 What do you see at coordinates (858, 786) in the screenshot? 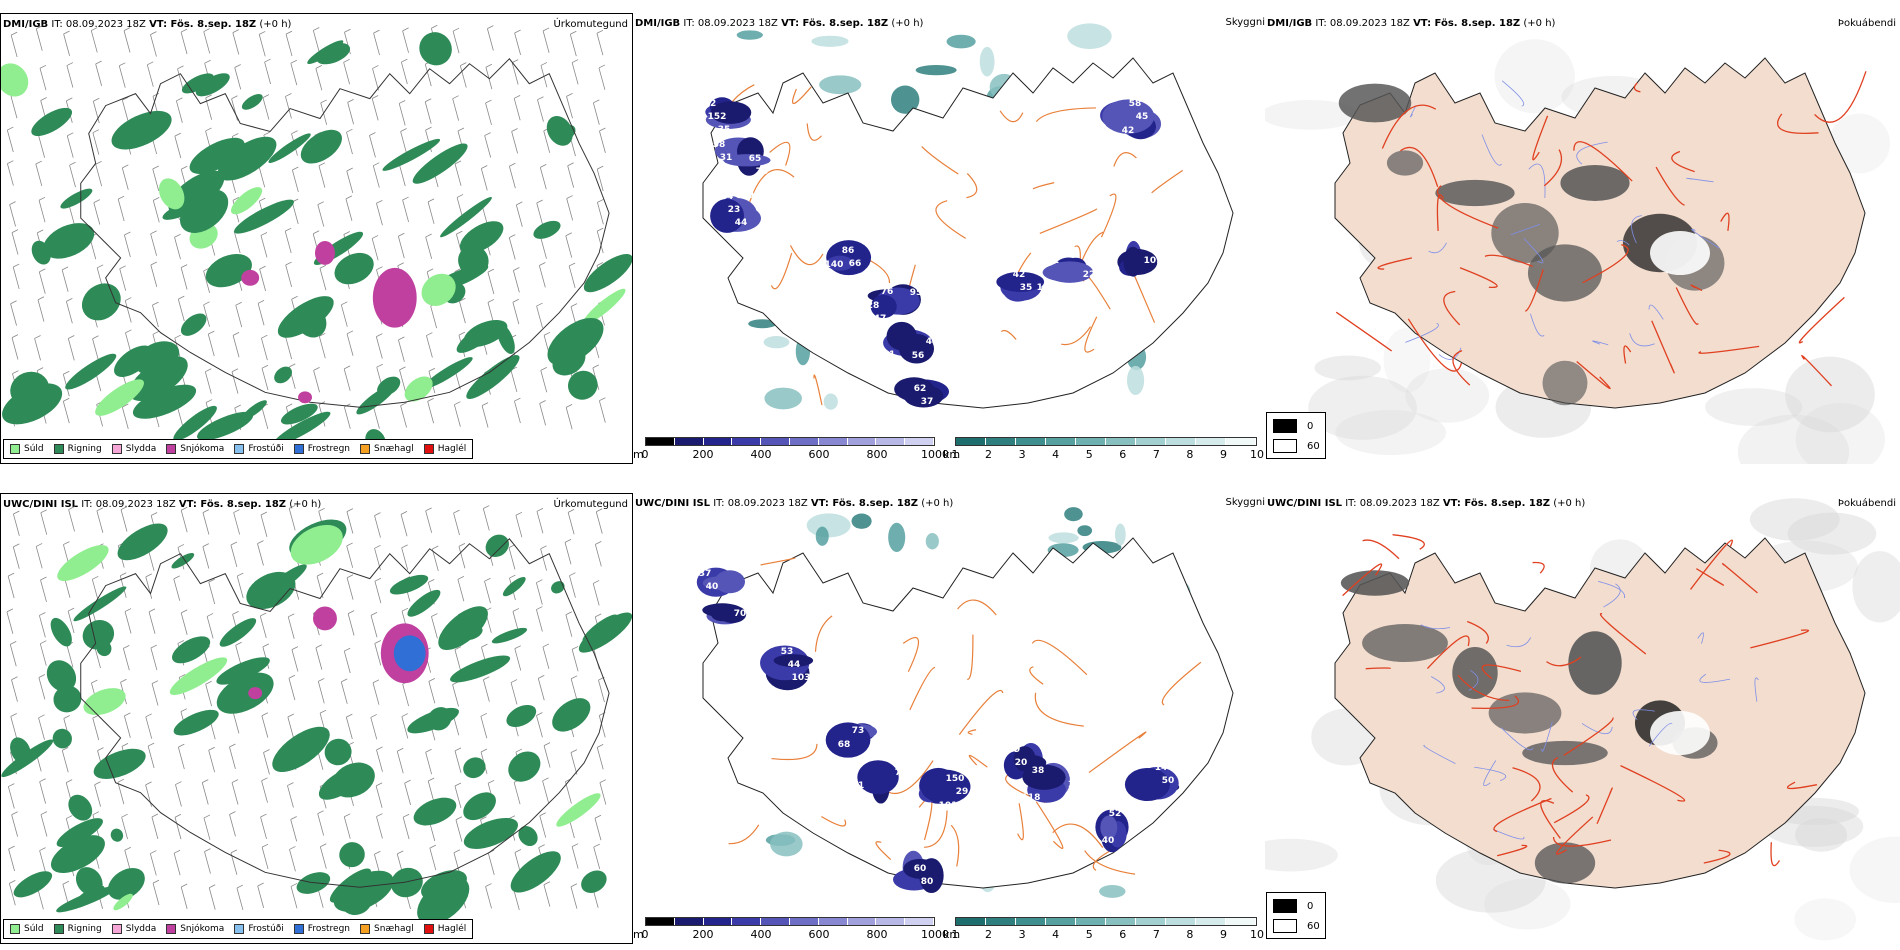
I see `cloud-base-label: 61` at bounding box center [858, 786].